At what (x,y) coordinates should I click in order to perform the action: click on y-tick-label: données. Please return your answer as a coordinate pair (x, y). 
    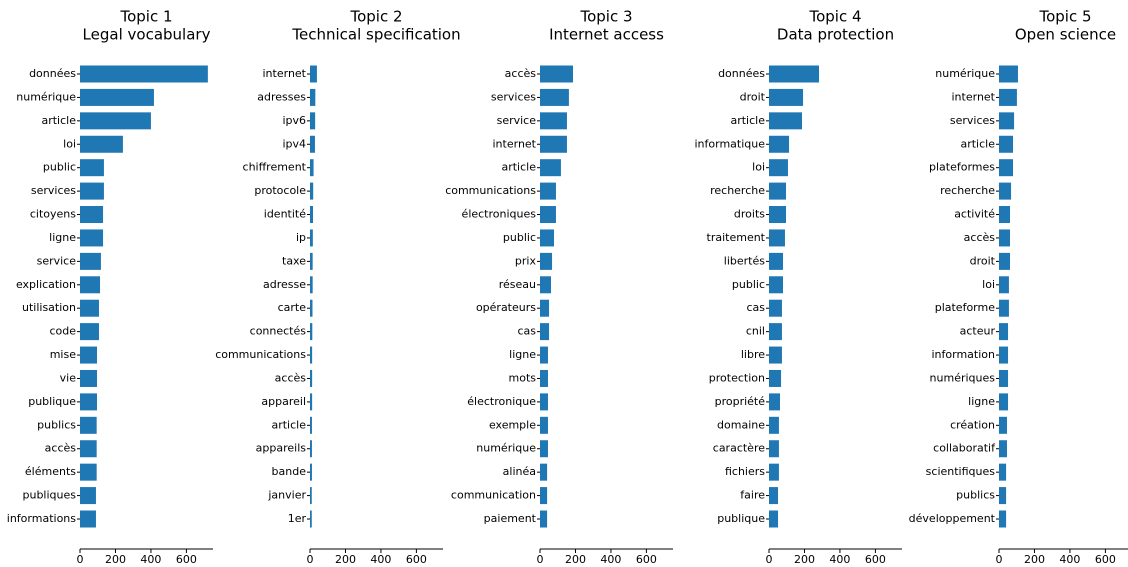
    Looking at the image, I should click on (52, 73).